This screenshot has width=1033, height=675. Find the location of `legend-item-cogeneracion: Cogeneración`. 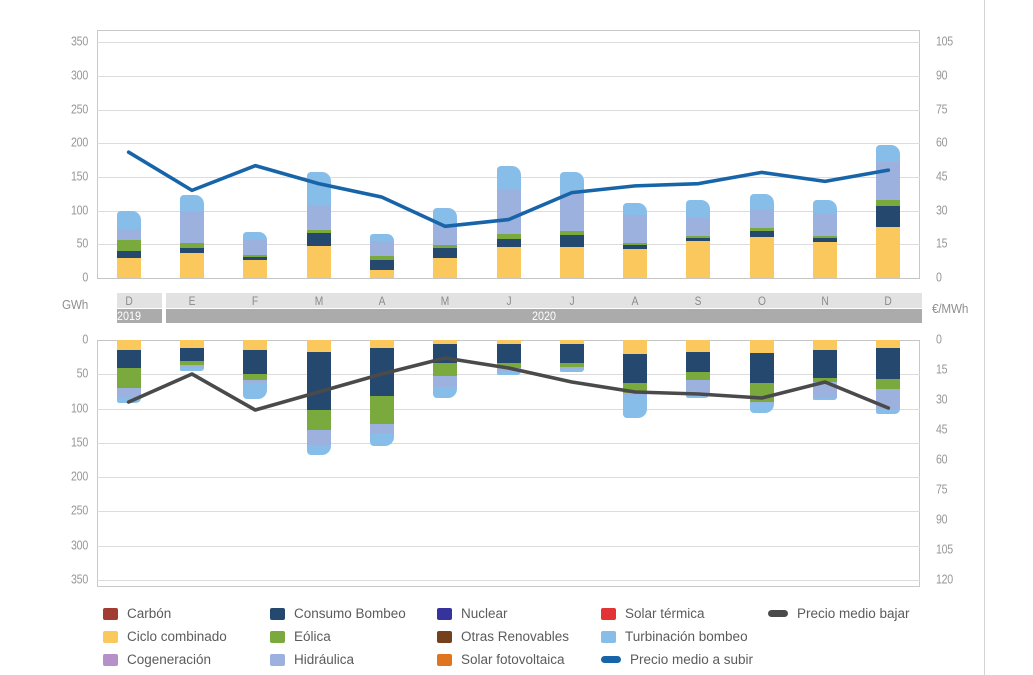

legend-item-cogeneracion: Cogeneración is located at coordinates (157, 659).